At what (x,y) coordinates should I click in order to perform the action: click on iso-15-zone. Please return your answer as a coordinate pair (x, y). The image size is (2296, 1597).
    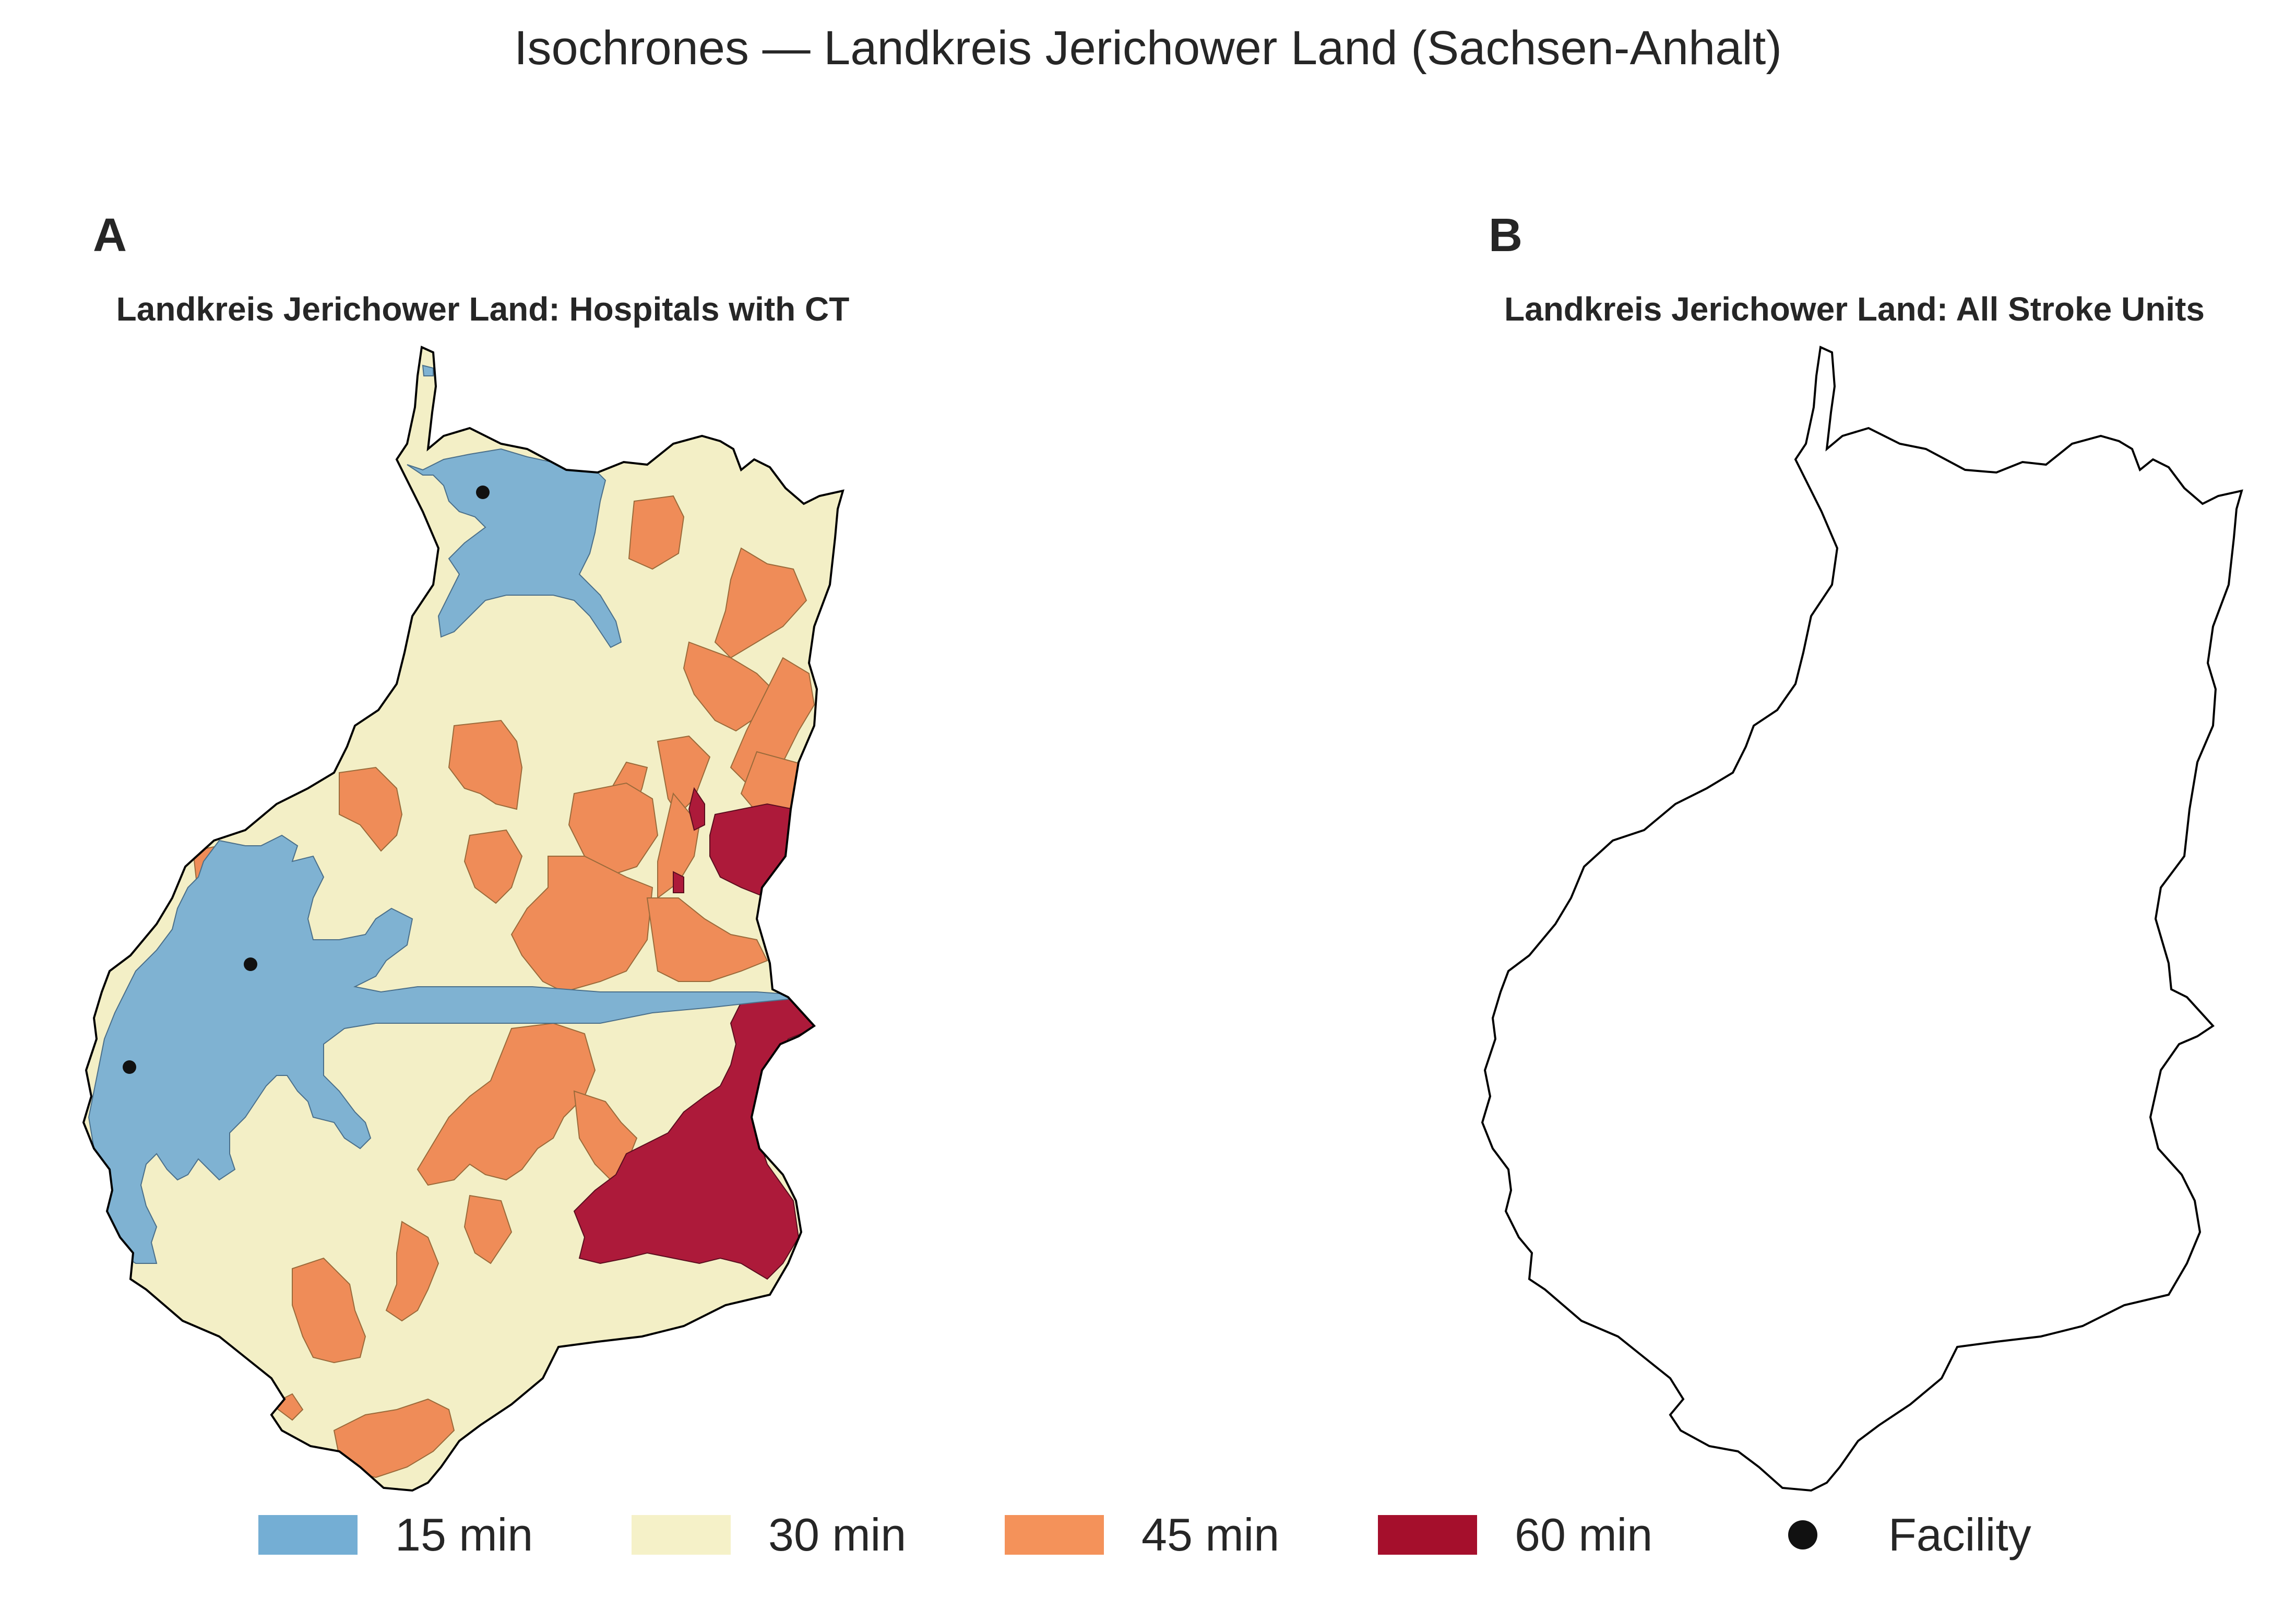
    Looking at the image, I should click on (1547, 1050).